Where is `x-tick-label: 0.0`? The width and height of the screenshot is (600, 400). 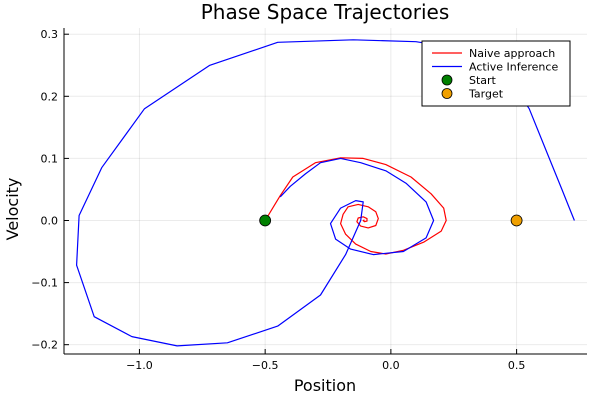 x-tick-label: 0.0 is located at coordinates (391, 365).